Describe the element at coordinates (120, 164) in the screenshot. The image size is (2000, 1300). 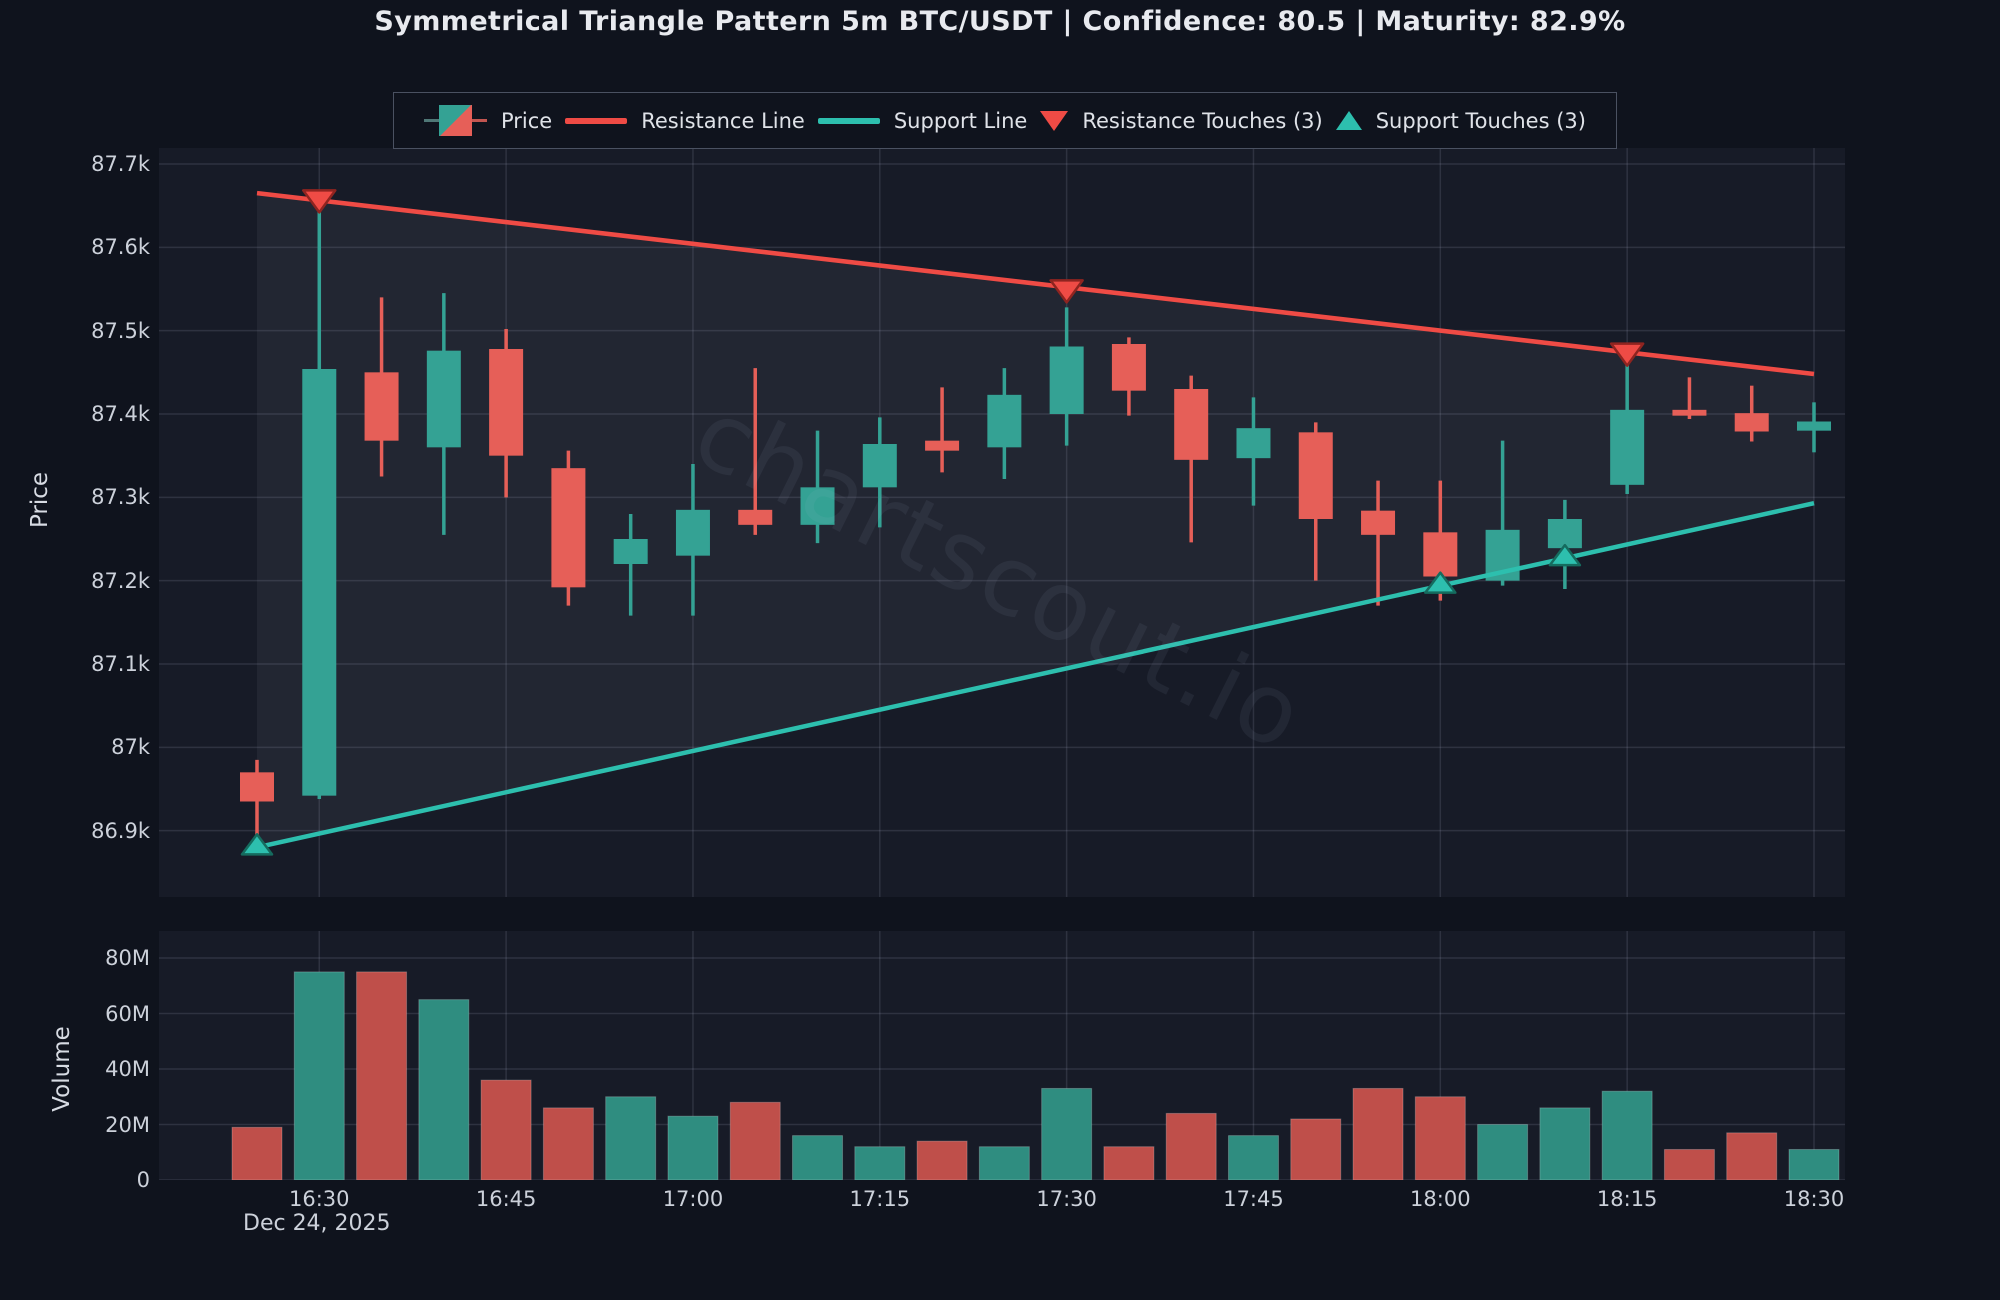
I see `price-tick-label: 87.7k` at that location.